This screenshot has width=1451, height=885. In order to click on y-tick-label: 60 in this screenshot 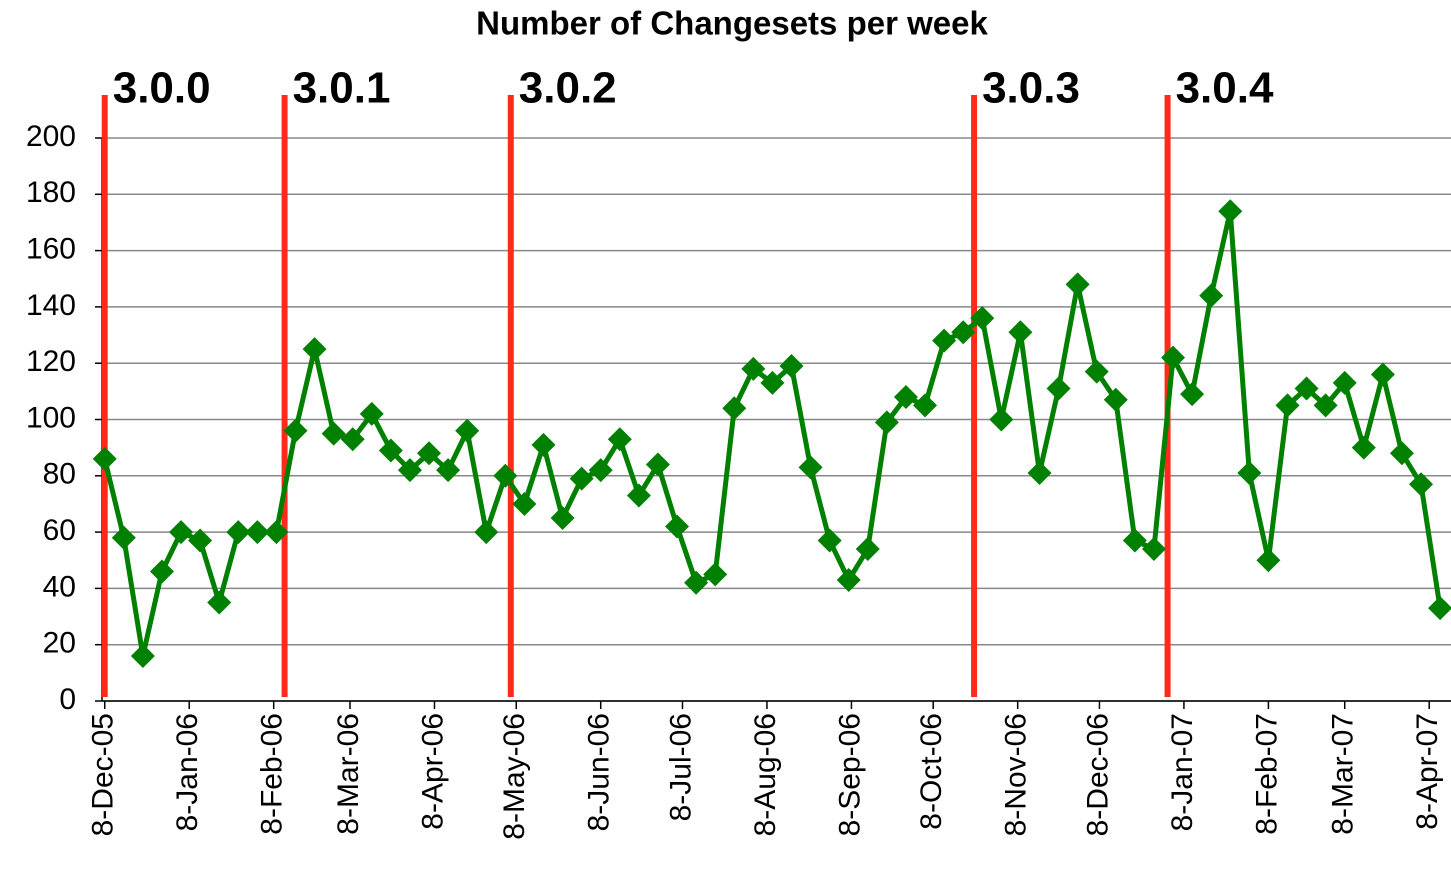, I will do `click(59, 530)`.